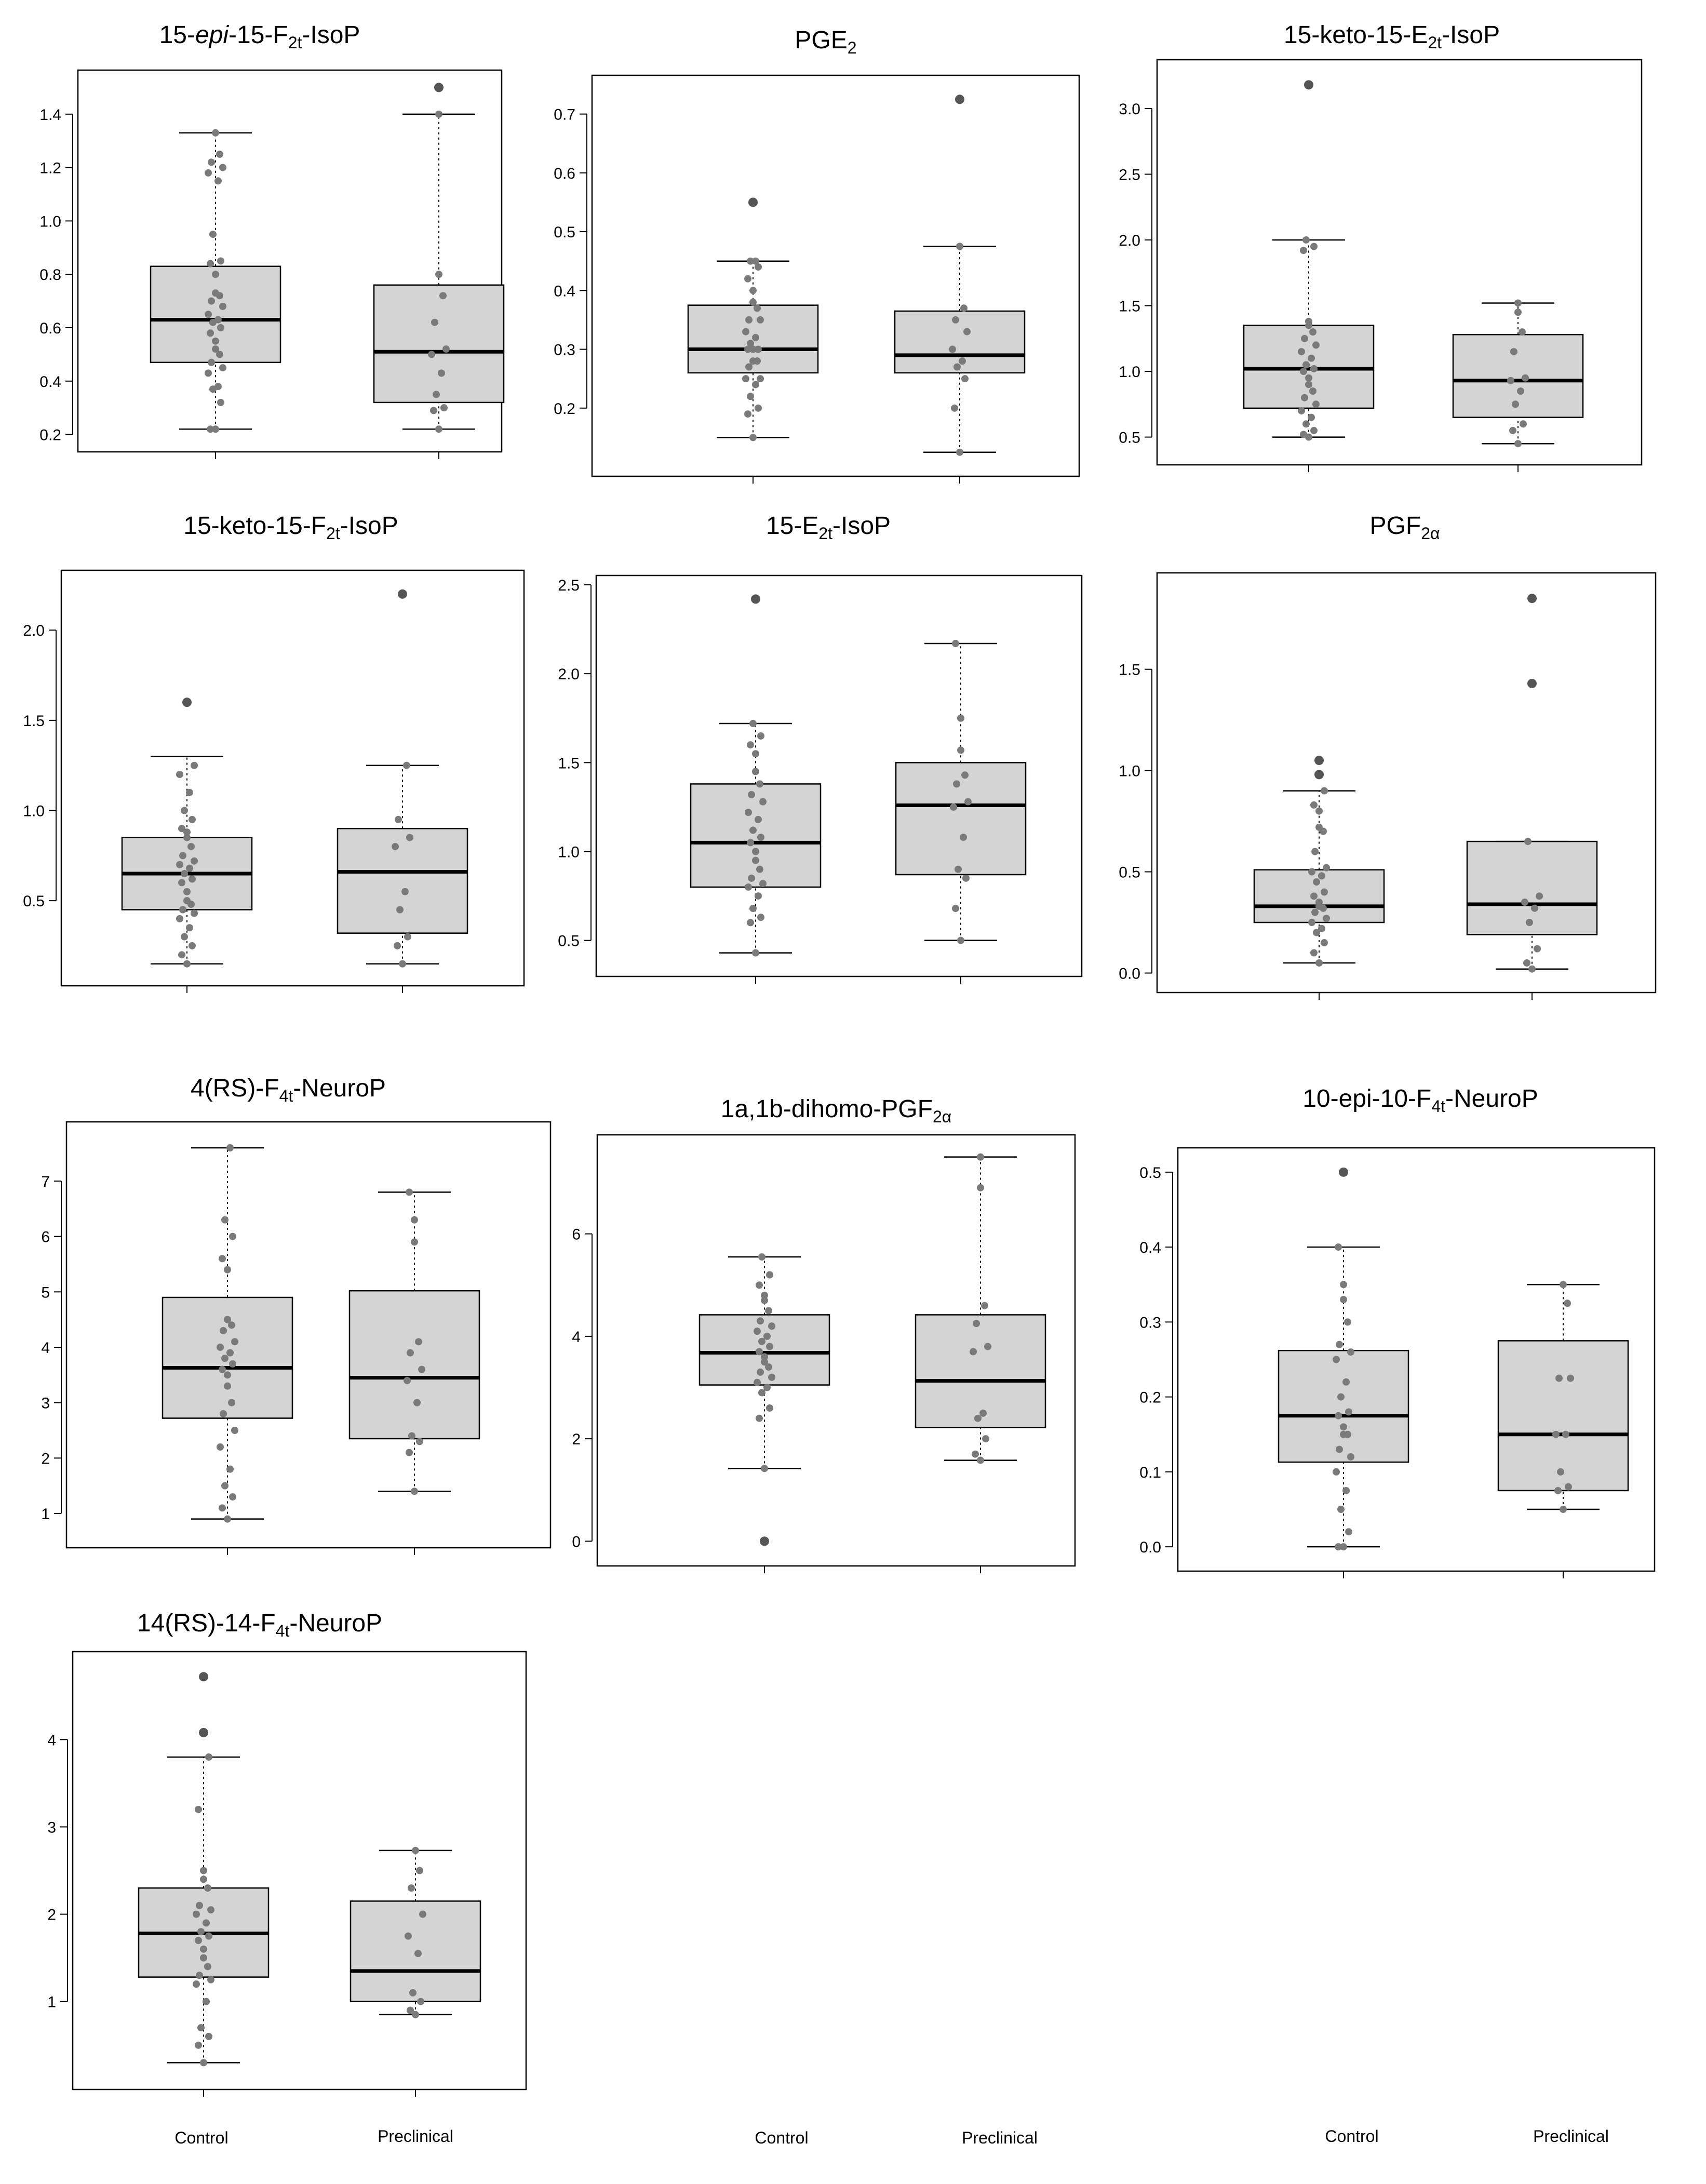 The image size is (1706, 2184). I want to click on box-control, so click(1344, 1359).